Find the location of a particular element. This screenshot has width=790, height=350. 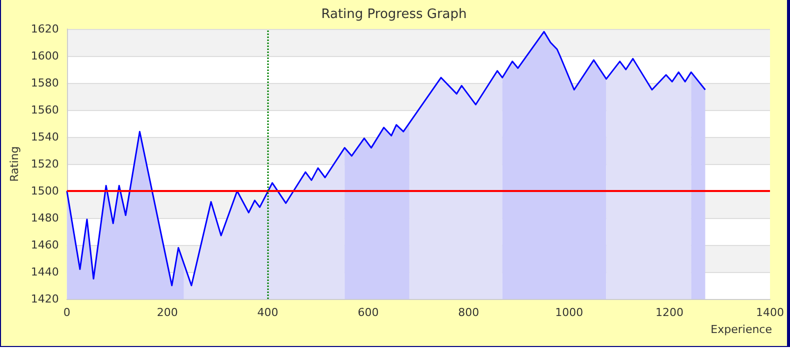

x-tick-label: 0 is located at coordinates (66, 312).